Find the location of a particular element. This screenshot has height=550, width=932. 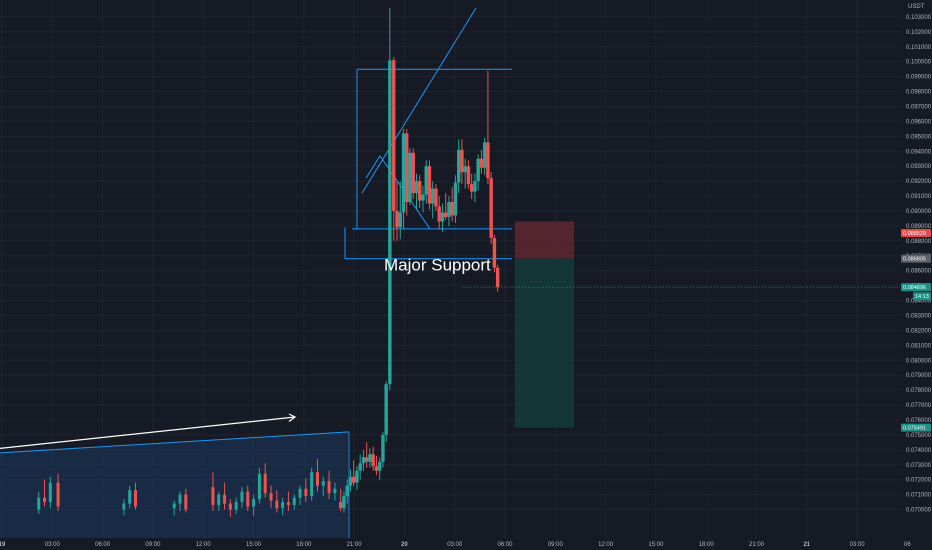

entry-price-badge: 0.086805 is located at coordinates (914, 260).